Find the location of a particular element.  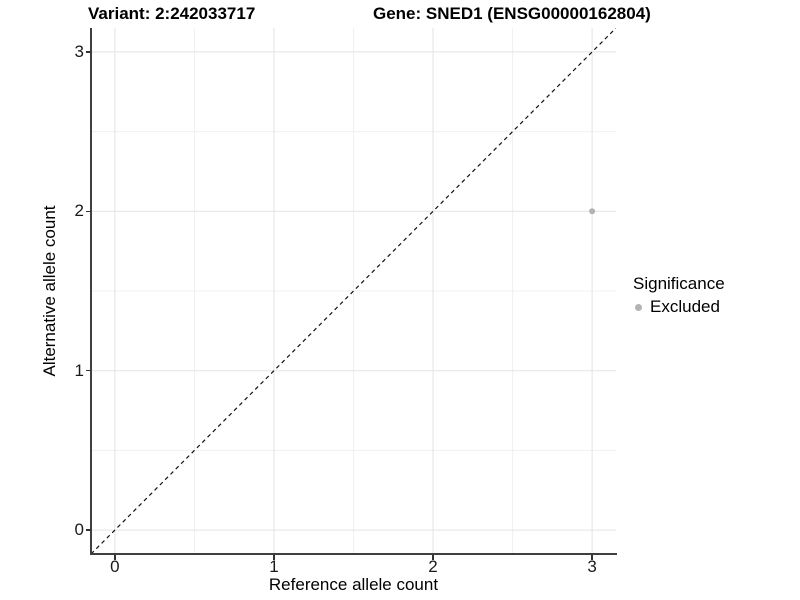

y-tick-label: 0 is located at coordinates (79, 530).